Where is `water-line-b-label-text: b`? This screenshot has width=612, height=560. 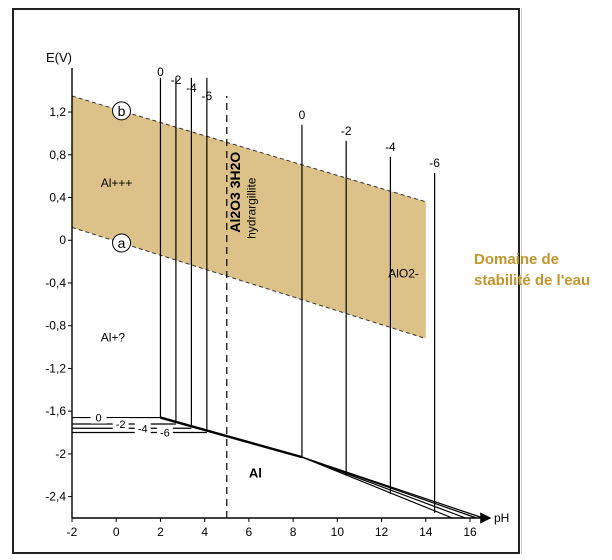
water-line-b-label-text: b is located at coordinates (122, 111).